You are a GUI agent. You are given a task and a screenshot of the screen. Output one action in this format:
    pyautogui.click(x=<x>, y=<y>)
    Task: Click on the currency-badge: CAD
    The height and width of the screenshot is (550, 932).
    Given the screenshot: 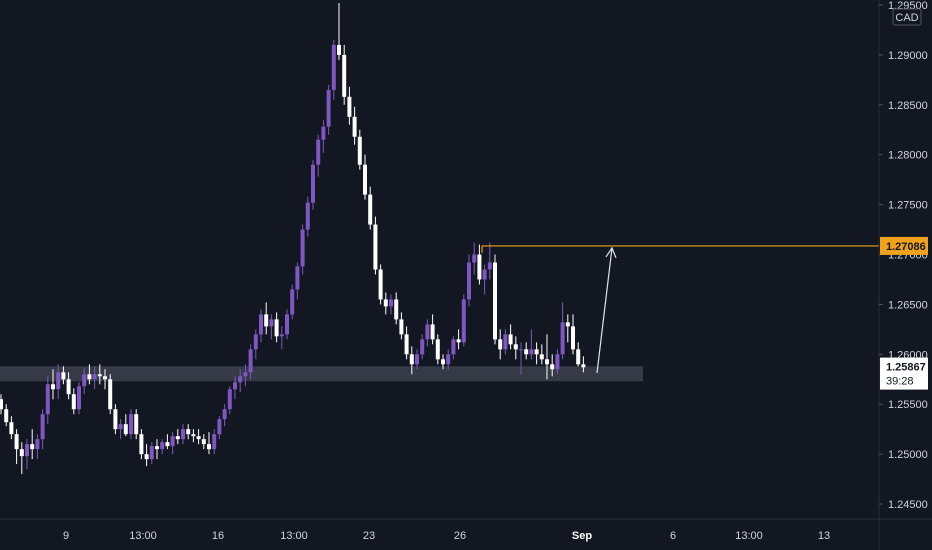 What is the action you would take?
    pyautogui.click(x=907, y=17)
    